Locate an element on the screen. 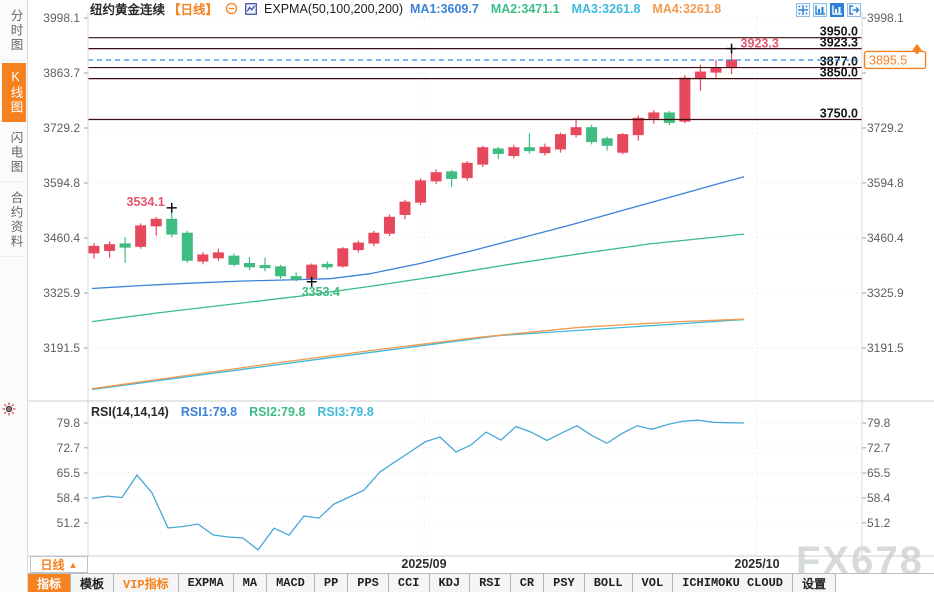 This screenshot has width=934, height=592. rsi-axis-label-right: 65.5 is located at coordinates (879, 473).